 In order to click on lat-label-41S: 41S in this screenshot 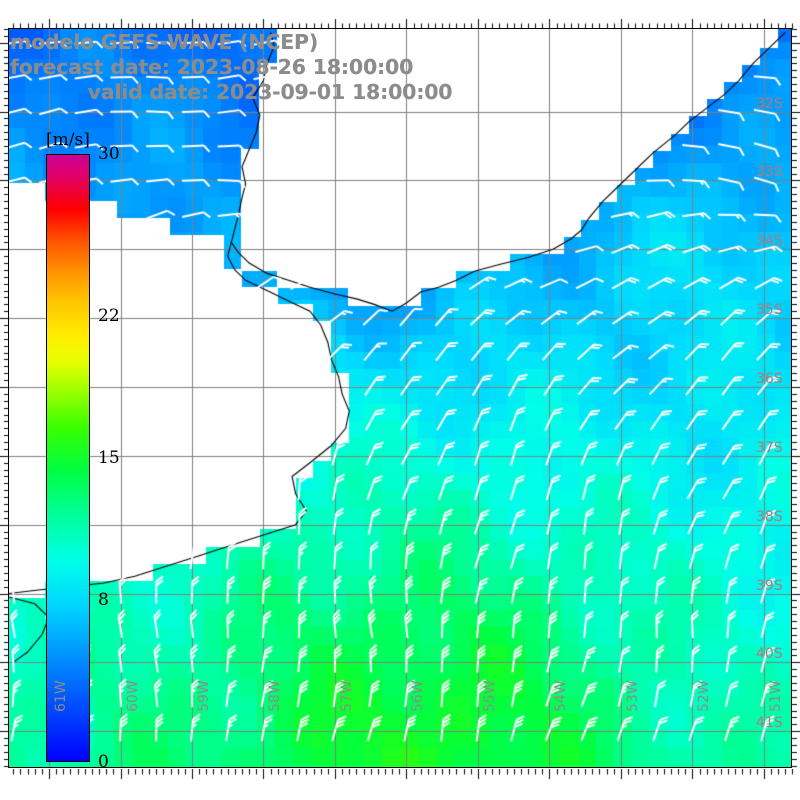, I will do `click(769, 723)`.